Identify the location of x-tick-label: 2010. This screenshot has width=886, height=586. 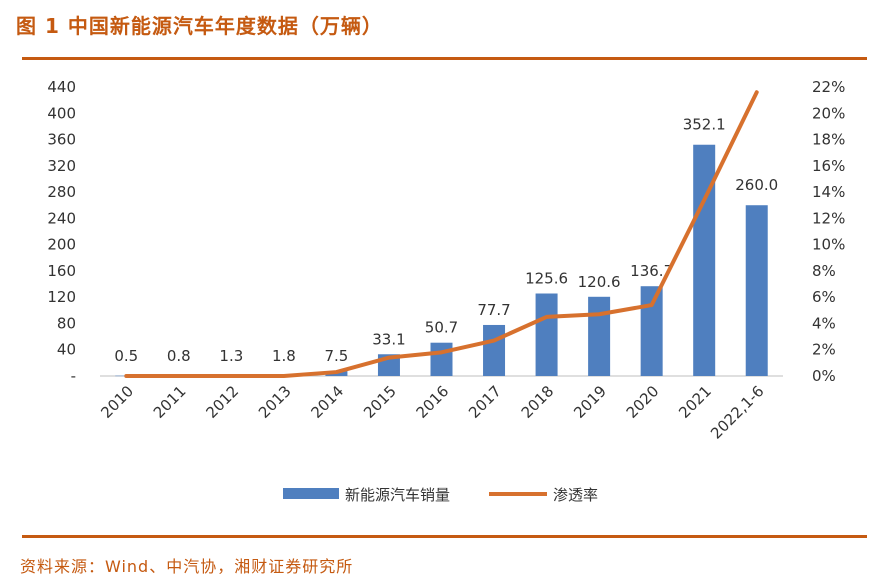
(117, 402).